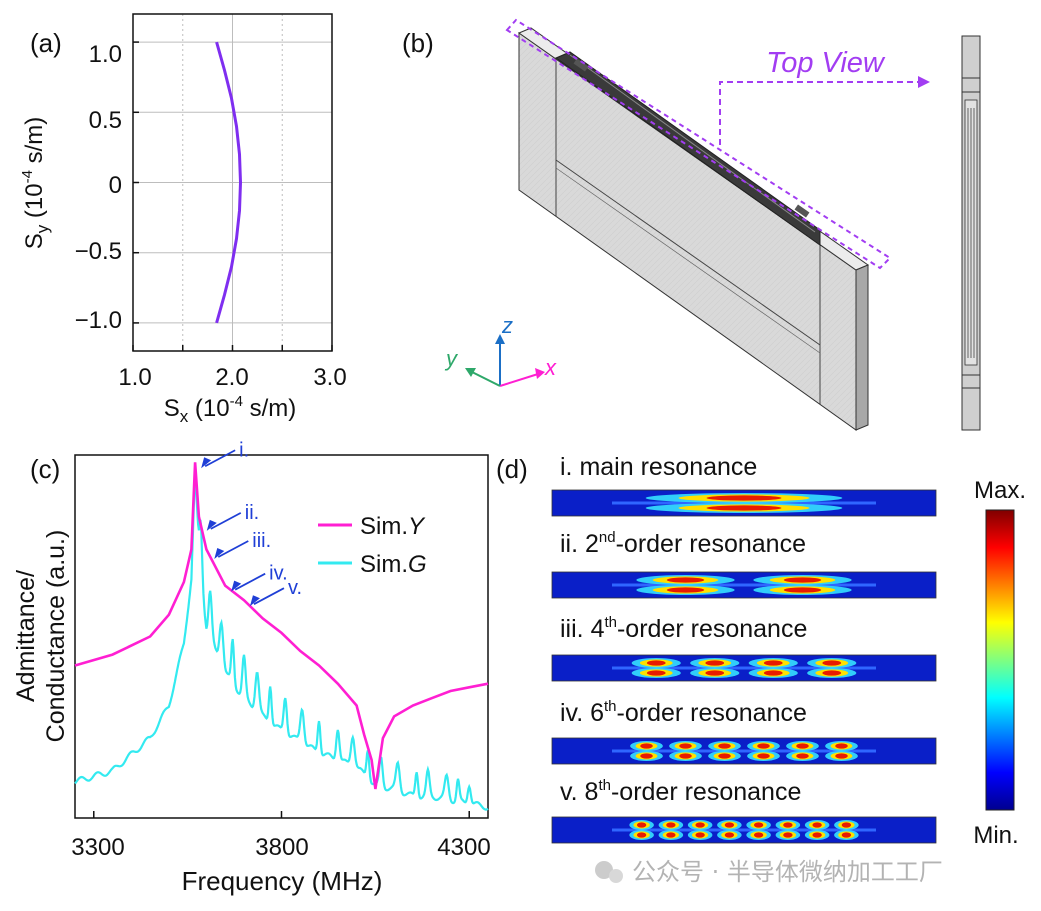  Describe the element at coordinates (98, 251) in the screenshot. I see `ytick-label: −0.5` at that location.